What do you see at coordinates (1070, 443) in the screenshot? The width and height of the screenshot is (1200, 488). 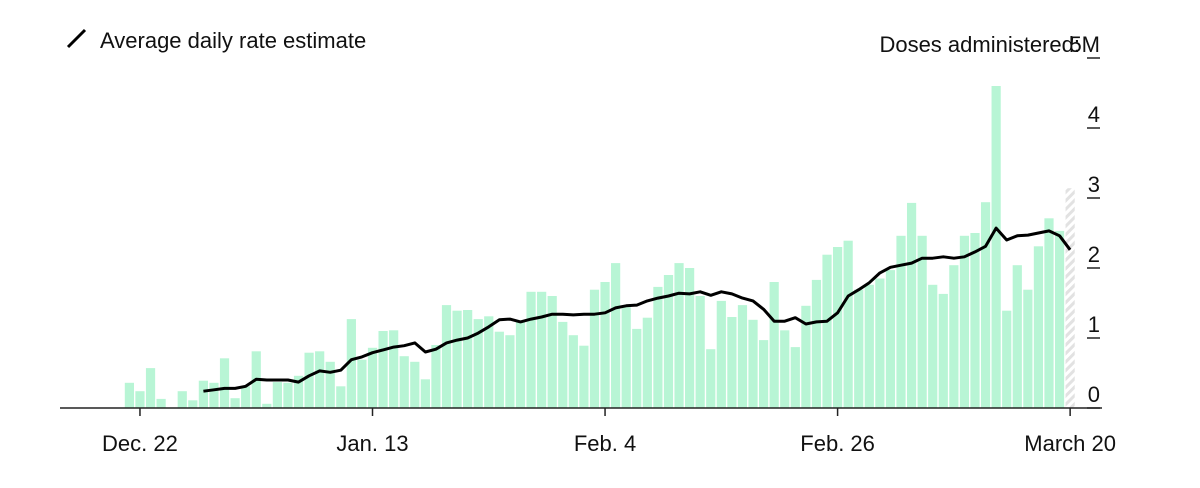 I see `x-tick-label: March 20` at bounding box center [1070, 443].